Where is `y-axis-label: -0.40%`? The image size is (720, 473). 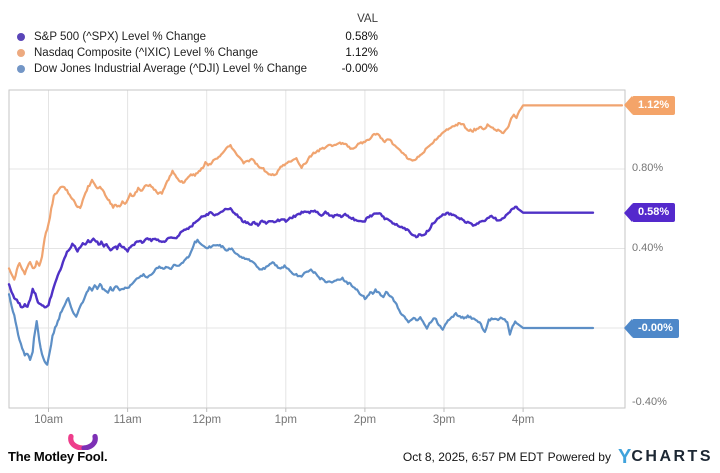
y-axis-label: -0.40% is located at coordinates (649, 402).